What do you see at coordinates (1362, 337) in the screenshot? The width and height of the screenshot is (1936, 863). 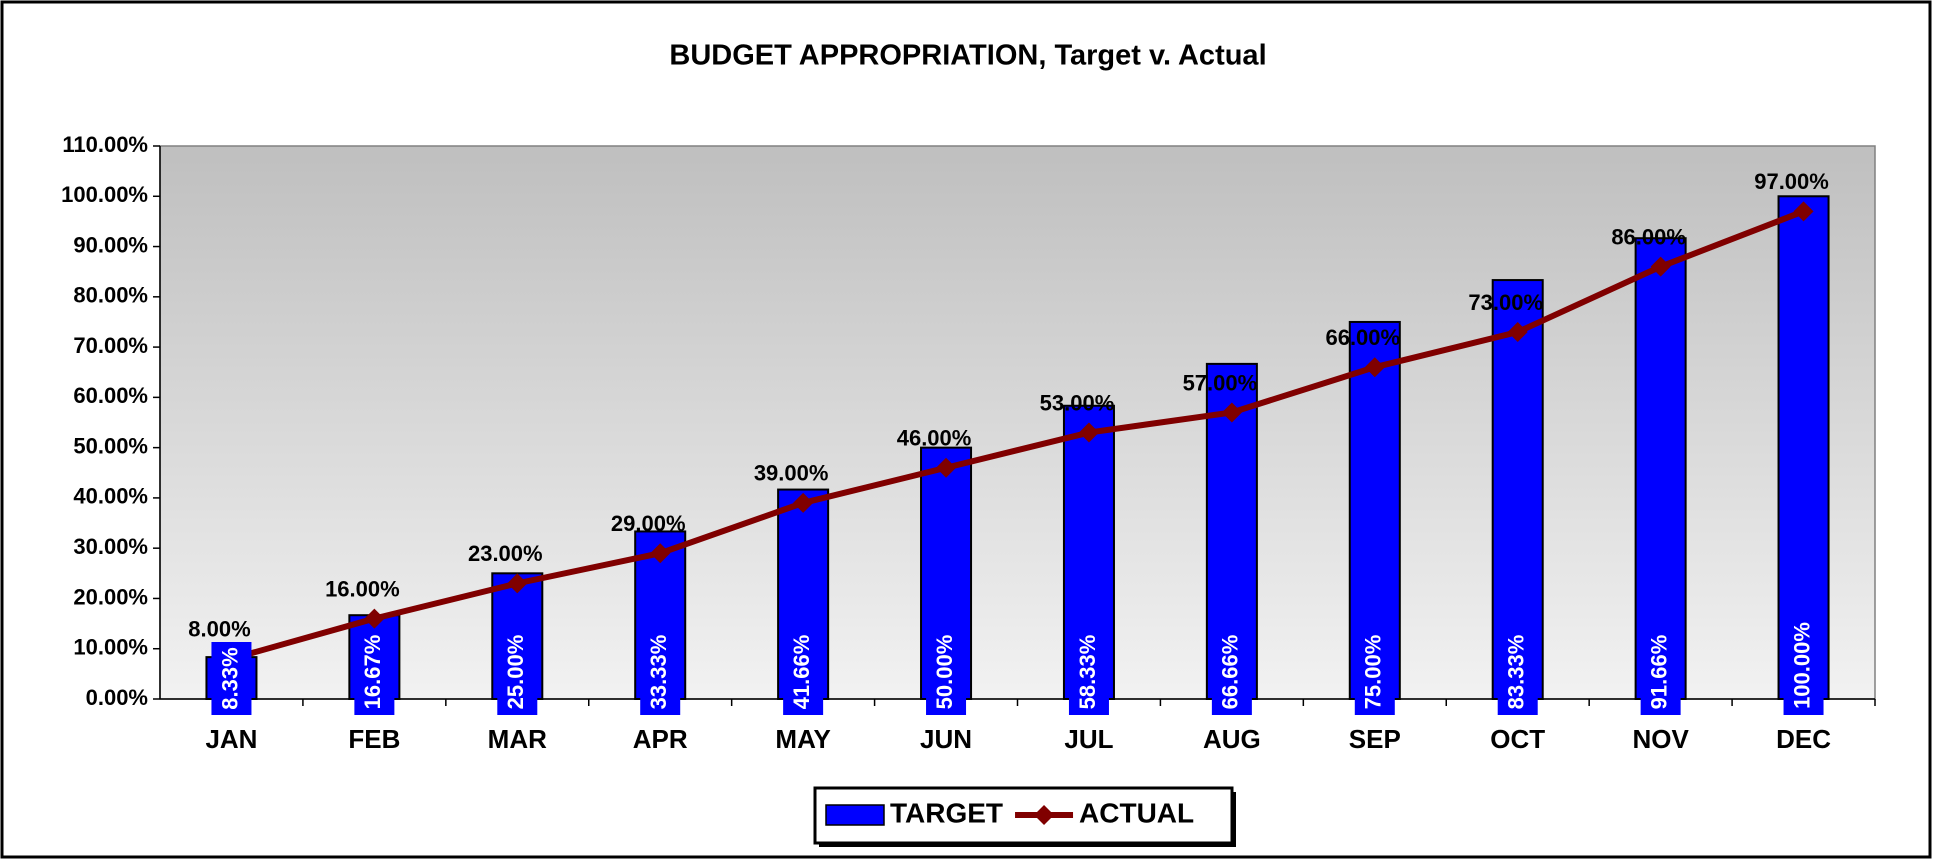 I see `line-value-label: 66.00%` at bounding box center [1362, 337].